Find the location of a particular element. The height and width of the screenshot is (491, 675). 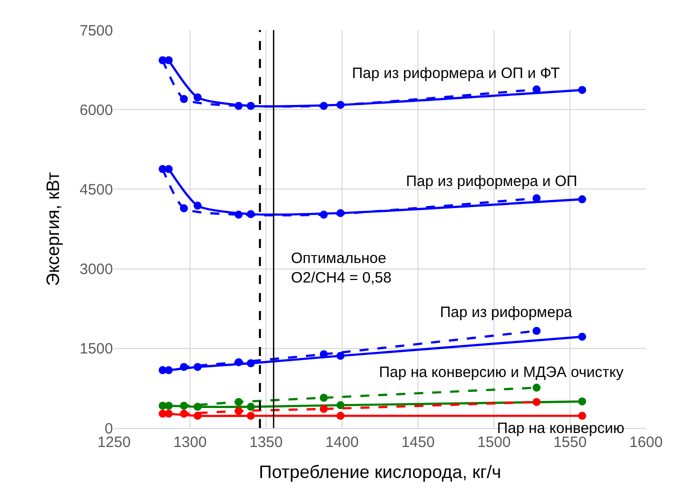

y-tick-label: 6000 is located at coordinates (96, 110).